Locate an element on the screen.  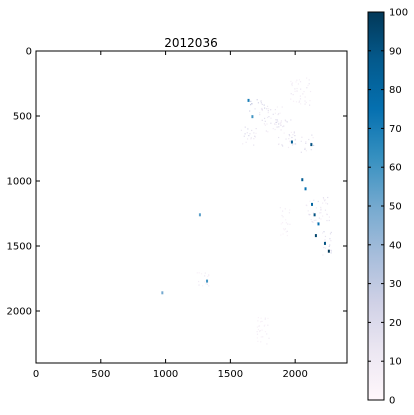
colorbar-tick-label: 30 is located at coordinates (395, 284).